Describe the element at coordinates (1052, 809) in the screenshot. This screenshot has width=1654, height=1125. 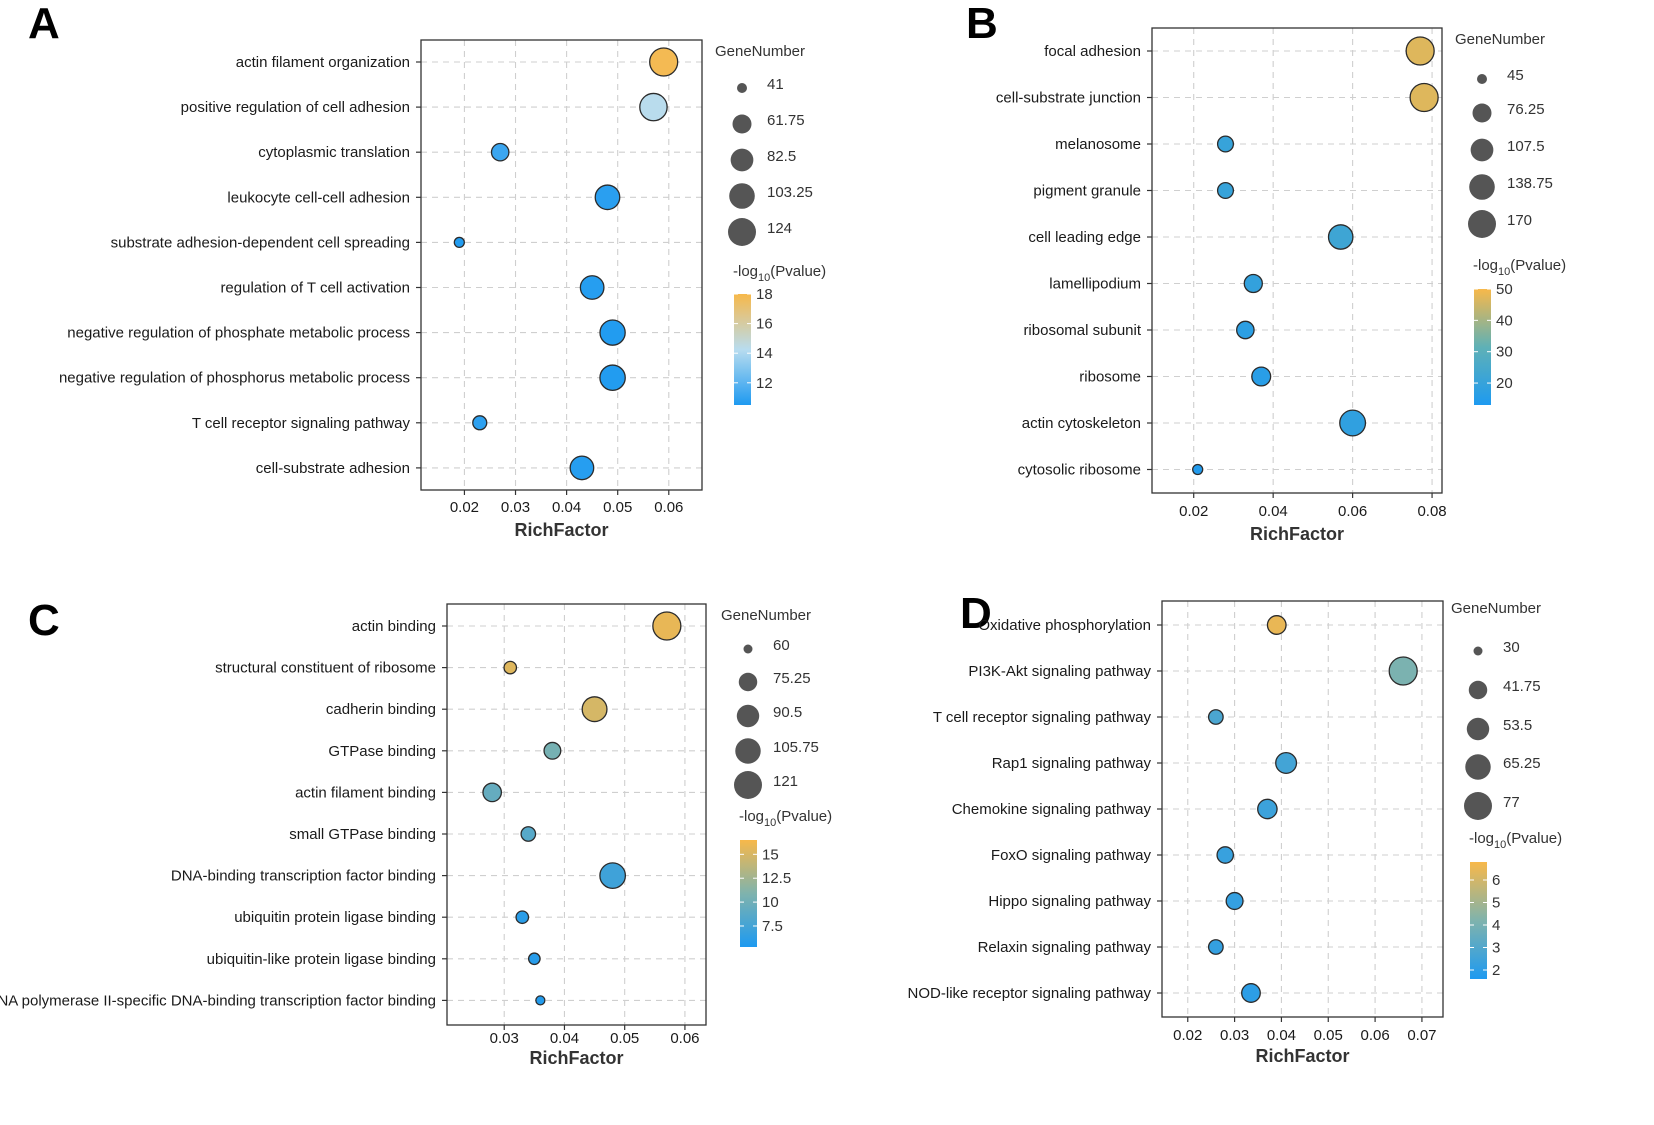
I see `category-label: Chemokine signaling pathway` at that location.